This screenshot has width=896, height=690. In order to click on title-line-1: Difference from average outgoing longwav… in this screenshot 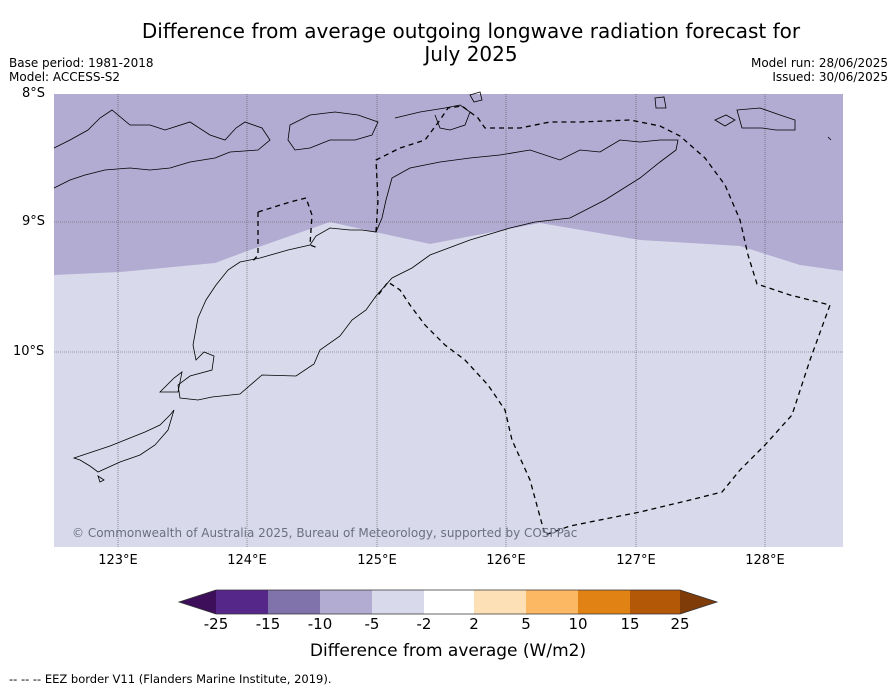, I will do `click(471, 31)`.